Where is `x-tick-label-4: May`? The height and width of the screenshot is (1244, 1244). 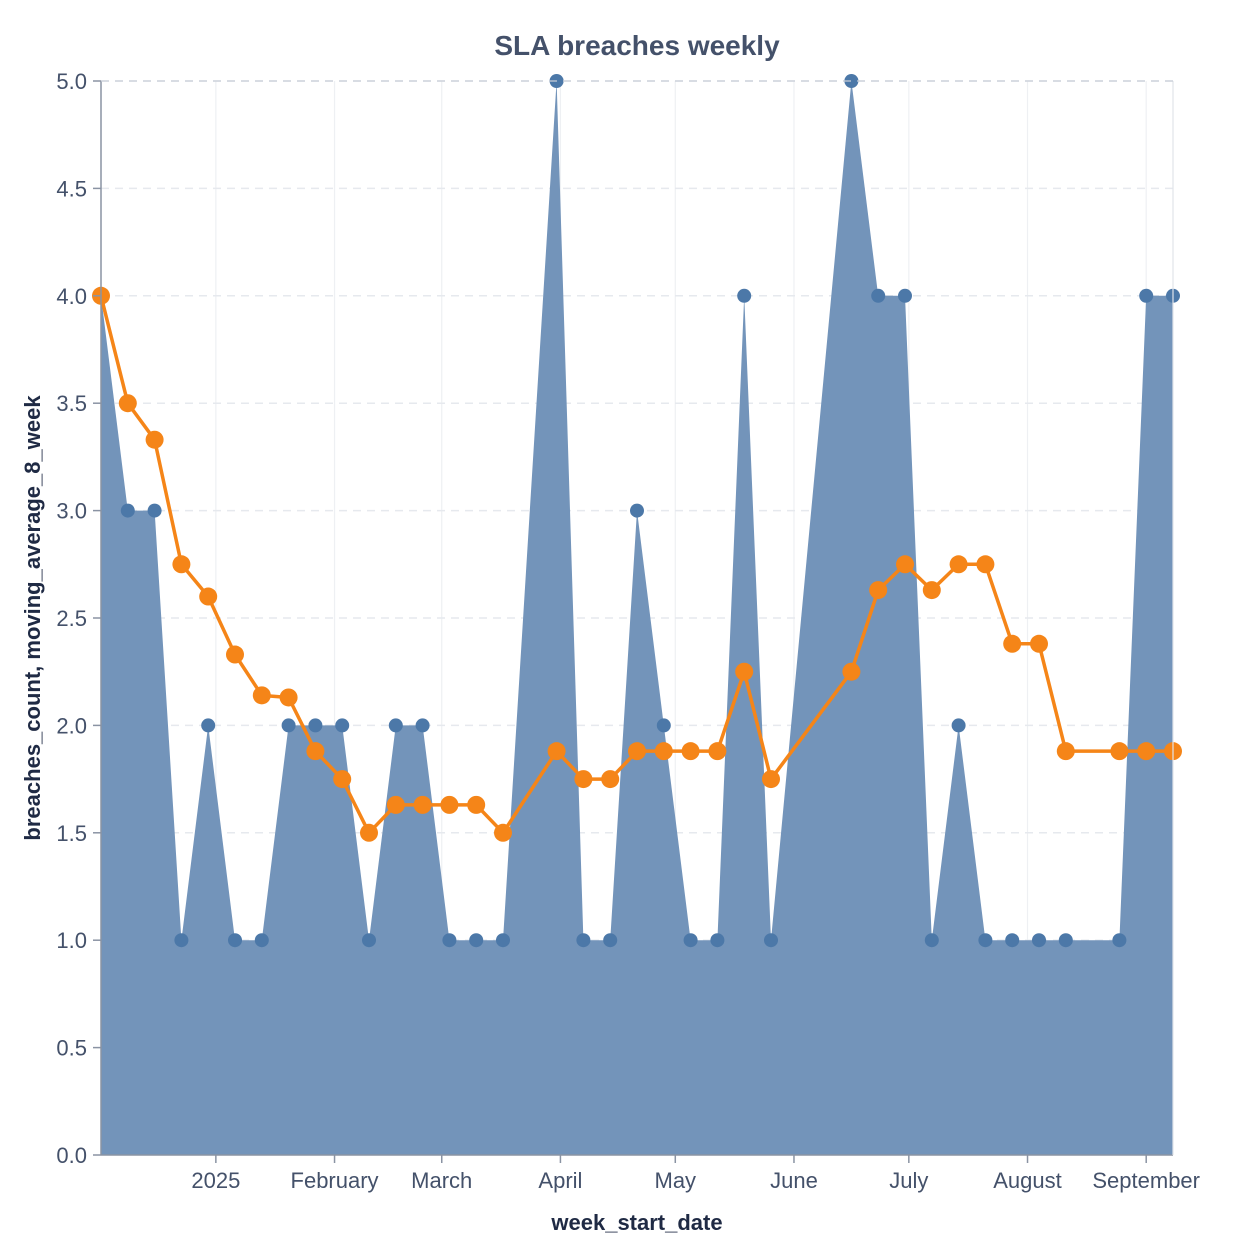 x-tick-label-4: May is located at coordinates (676, 1180).